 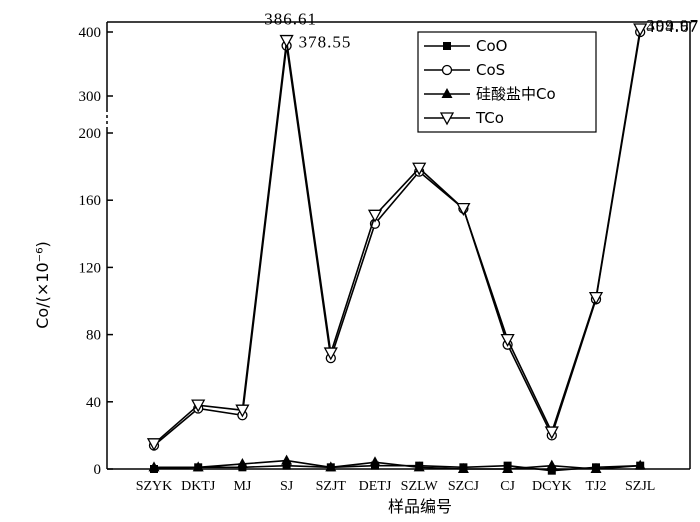 What do you see at coordinates (375, 486) in the screenshot?
I see `x-tick-label: DETJ` at bounding box center [375, 486].